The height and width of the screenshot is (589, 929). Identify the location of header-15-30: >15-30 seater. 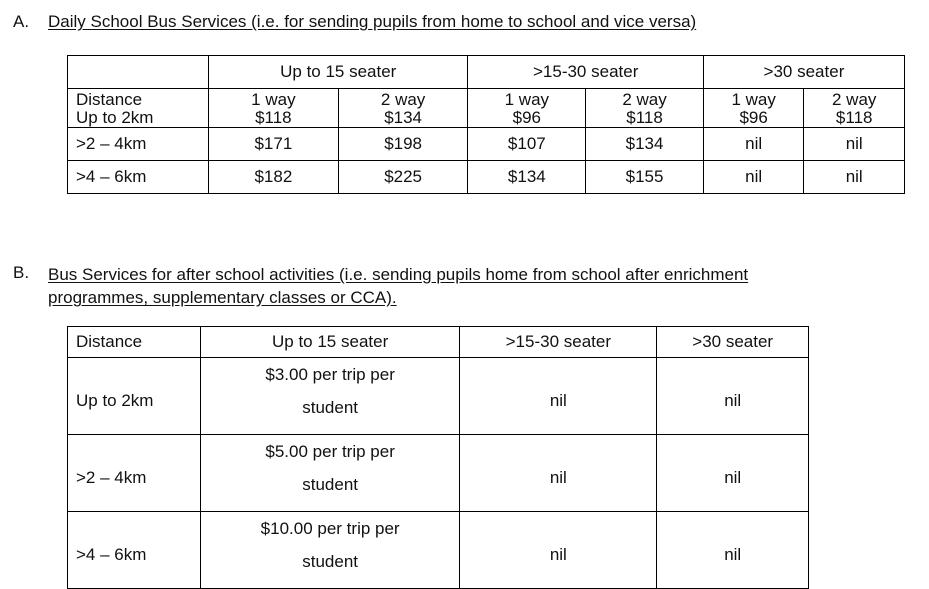
(558, 342).